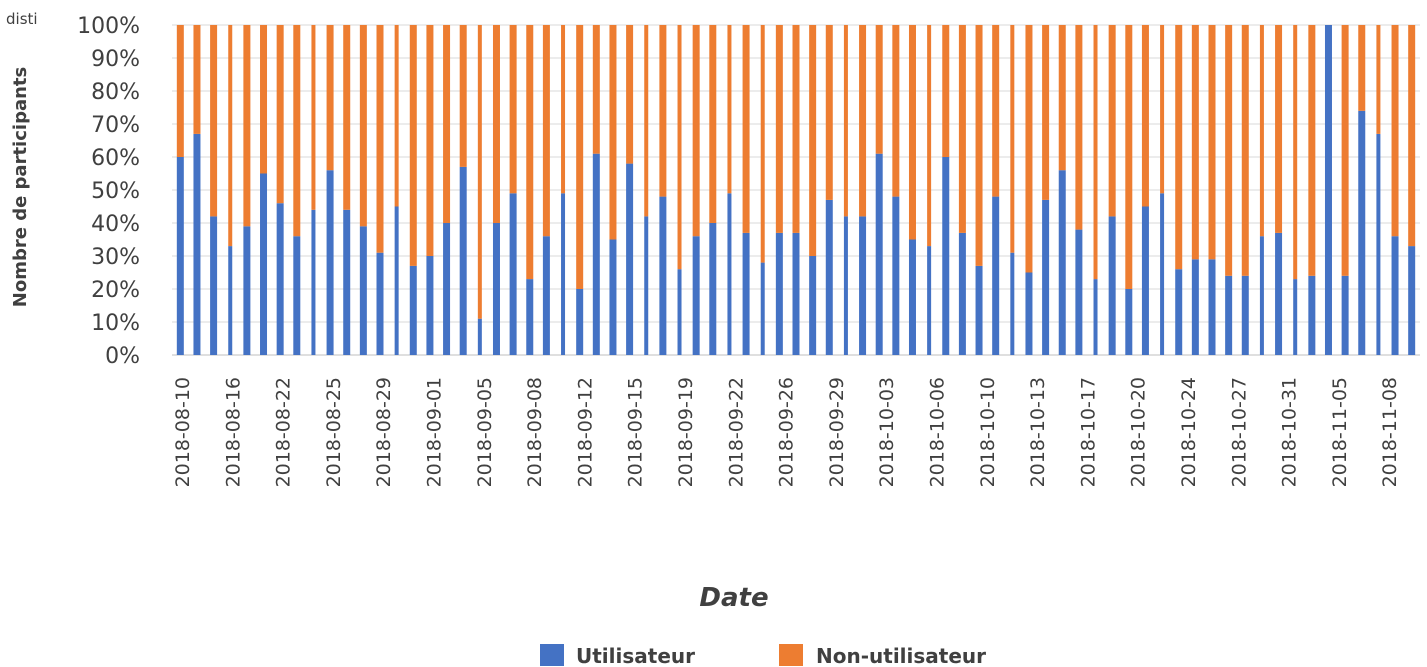 Image resolution: width=1427 pixels, height=667 pixels. Describe the element at coordinates (1038, 432) in the screenshot. I see `x-tick-label: 2018-10-13` at that location.